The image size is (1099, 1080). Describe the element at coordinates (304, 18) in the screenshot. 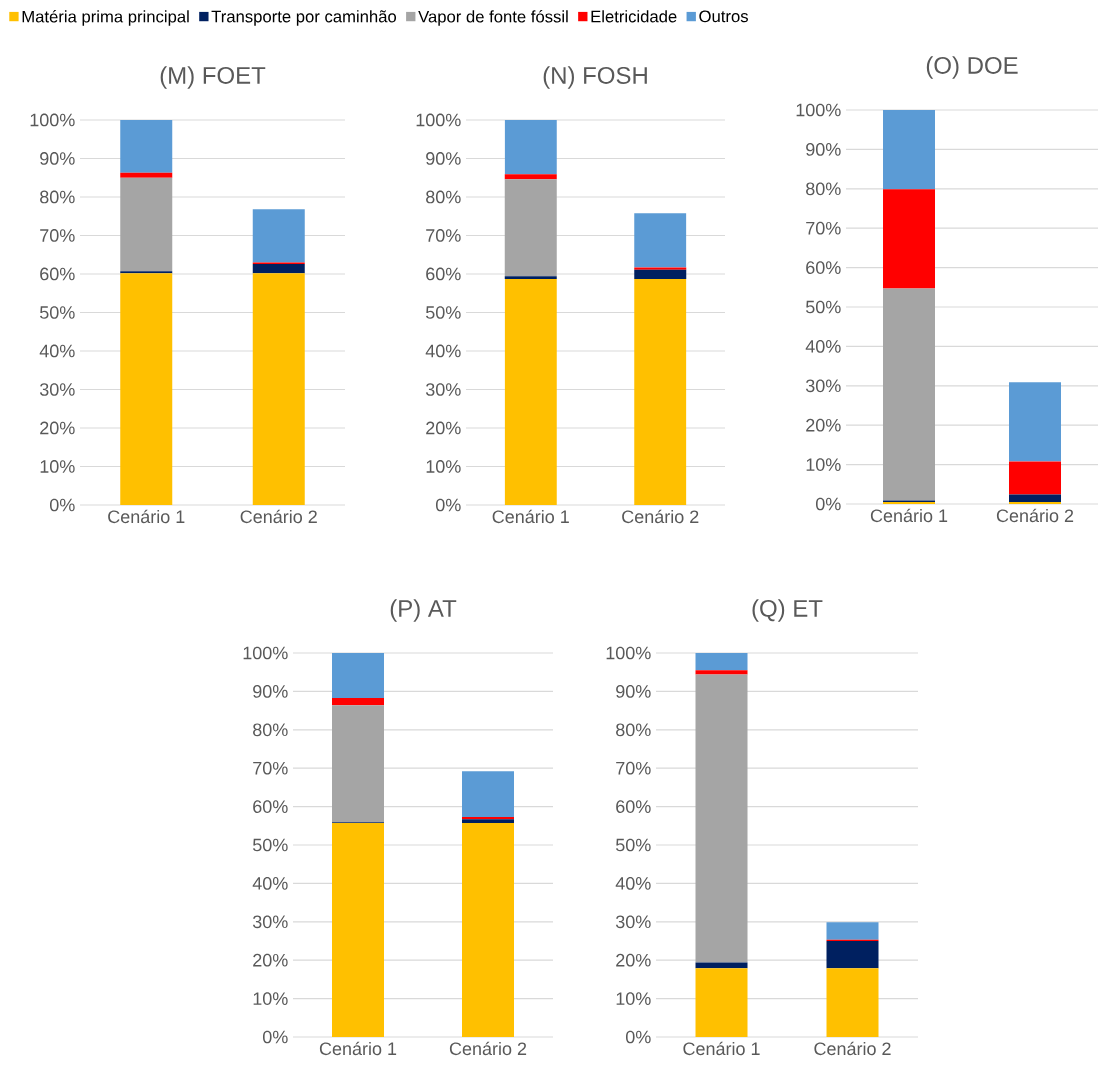

I see `legend-label: Transporte por caminhão` at that location.